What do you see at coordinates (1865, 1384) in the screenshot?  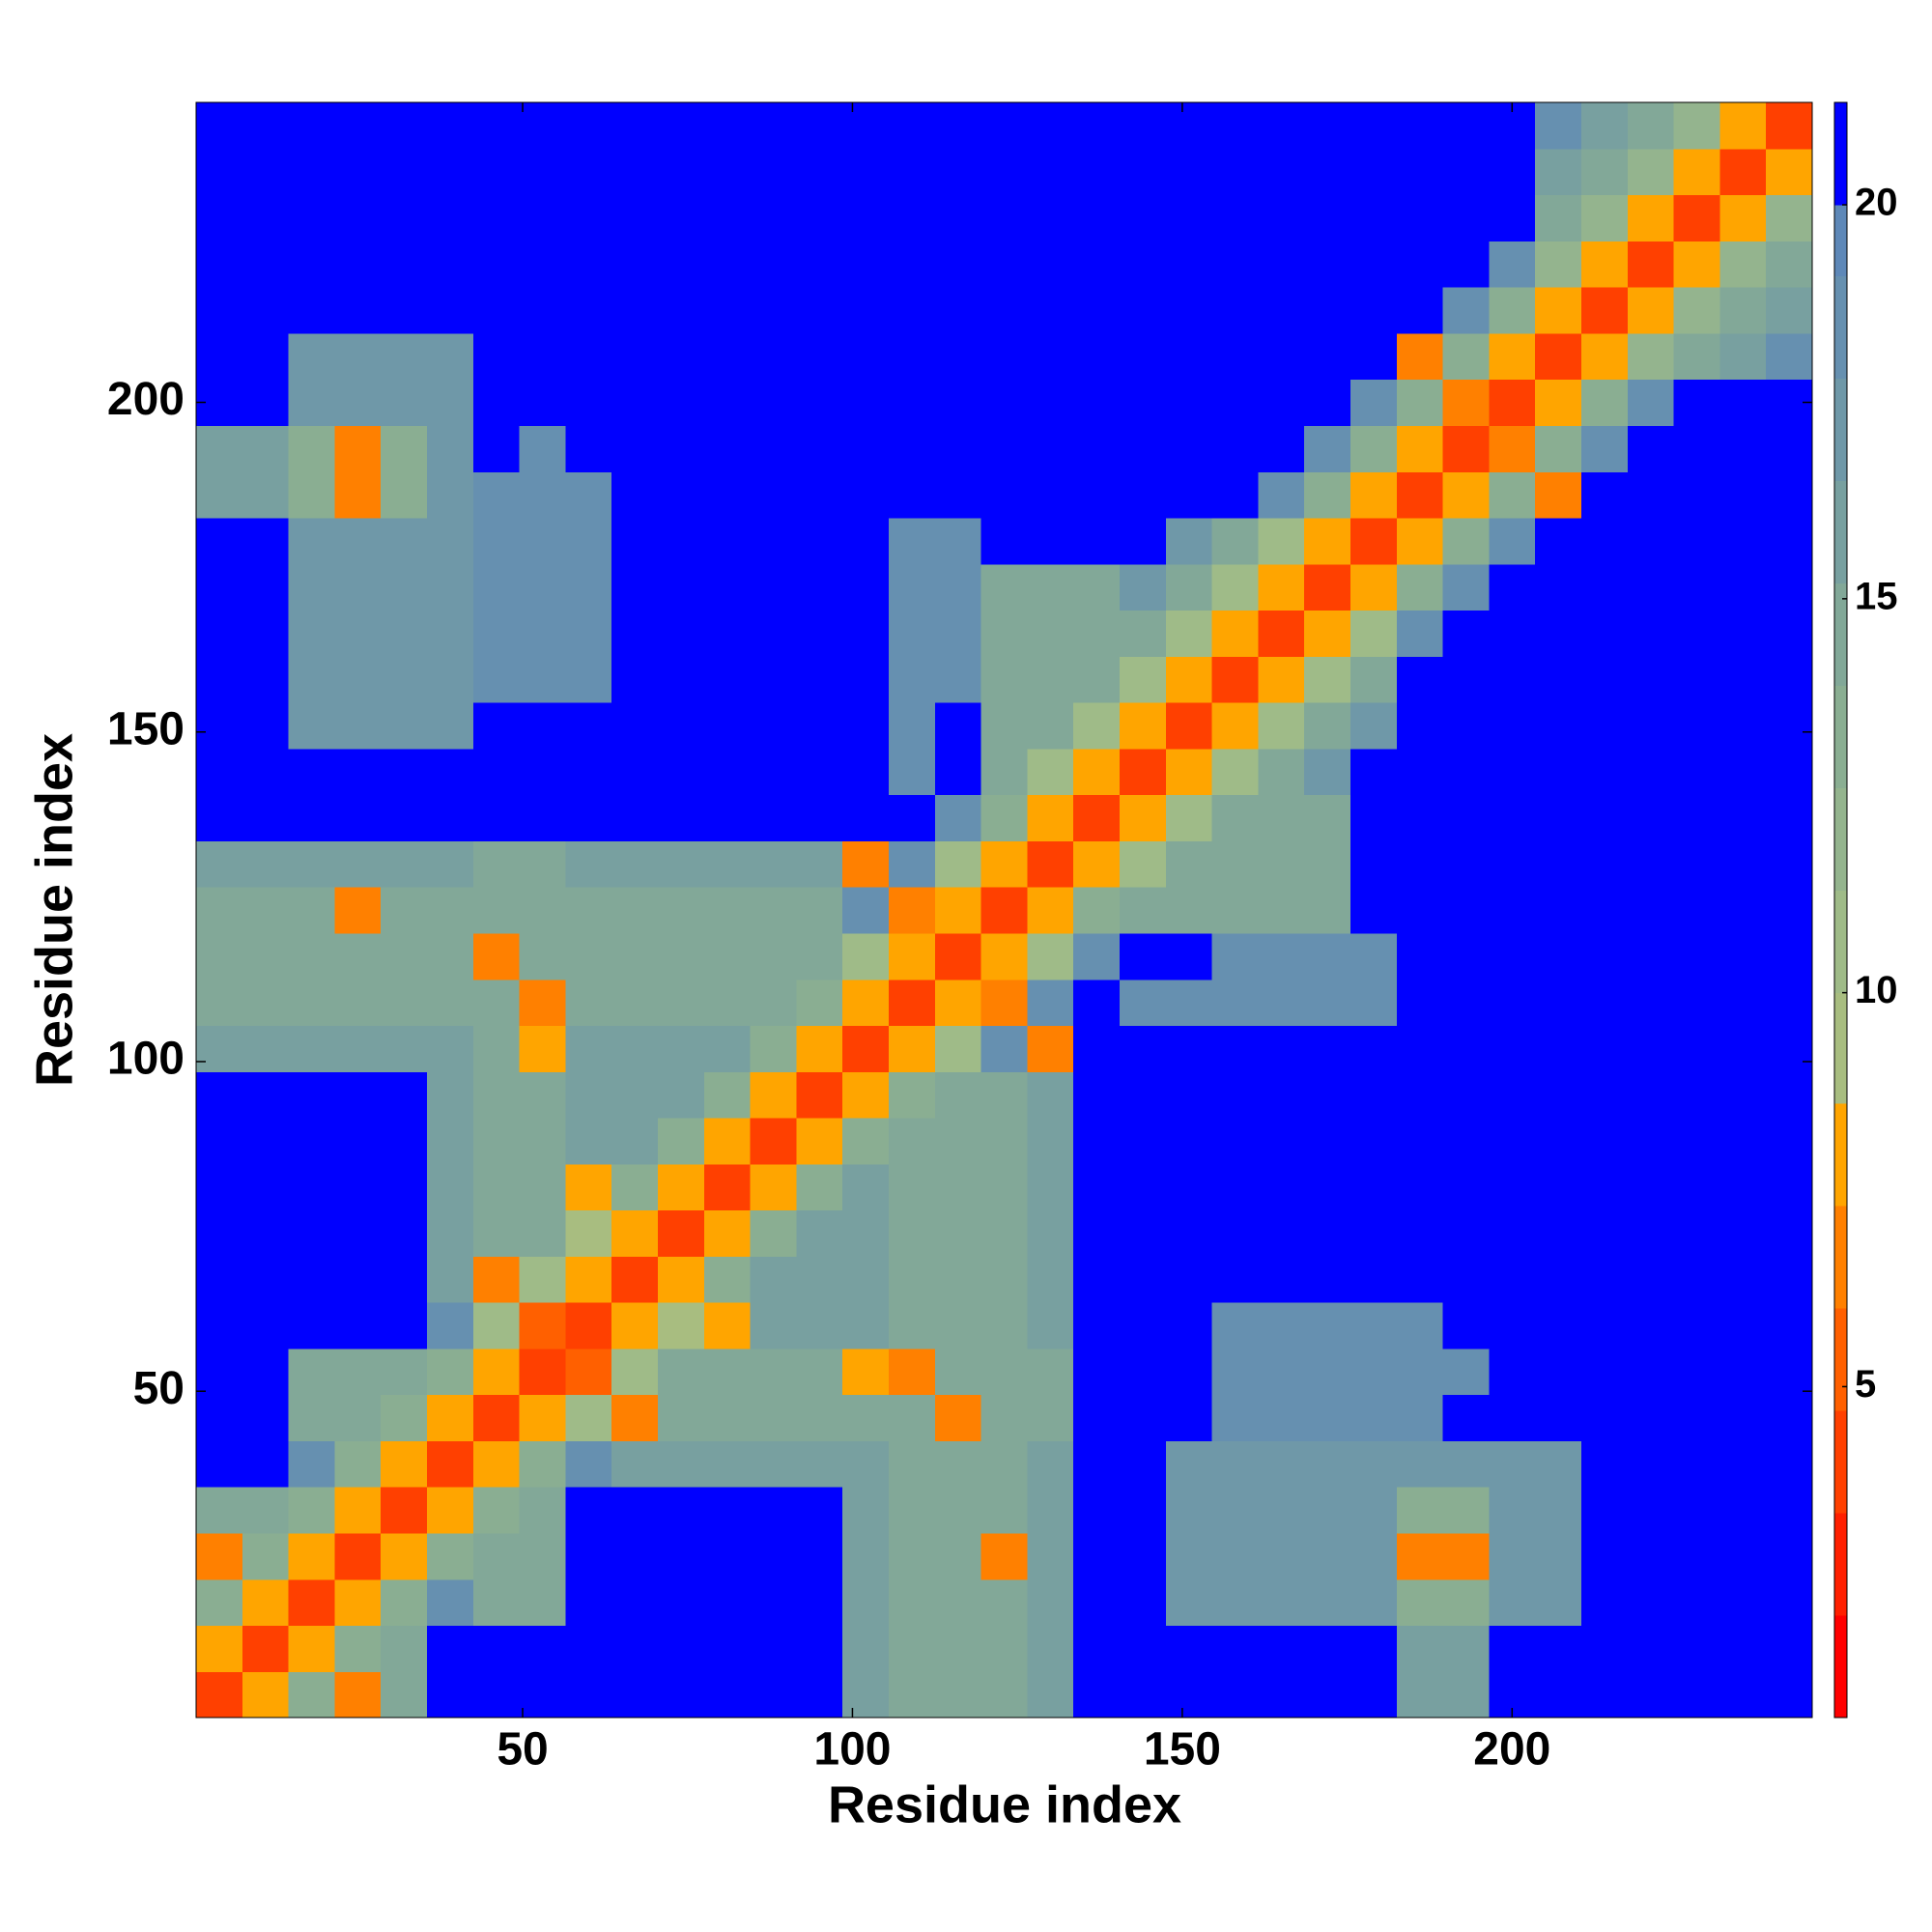 I see `colorbar-tick-label: 5` at bounding box center [1865, 1384].